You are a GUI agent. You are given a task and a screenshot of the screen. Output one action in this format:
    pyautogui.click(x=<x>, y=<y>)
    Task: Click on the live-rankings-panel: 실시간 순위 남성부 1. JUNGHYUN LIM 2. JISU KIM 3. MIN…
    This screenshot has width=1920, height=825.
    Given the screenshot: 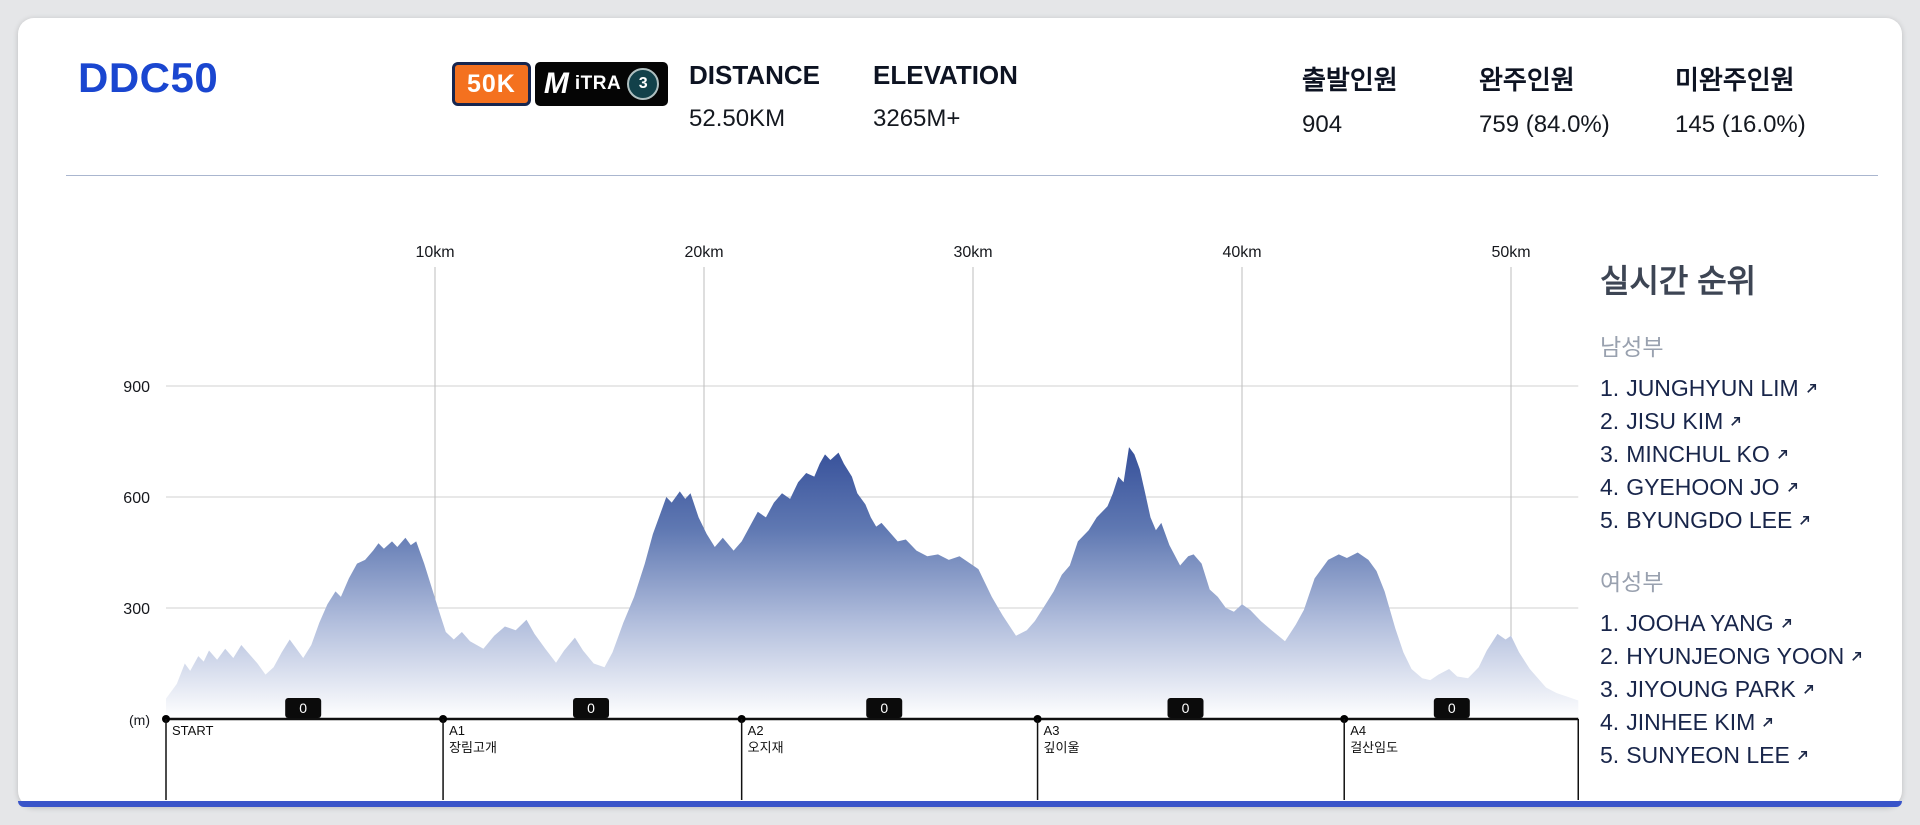 What is the action you would take?
    pyautogui.click(x=1755, y=514)
    